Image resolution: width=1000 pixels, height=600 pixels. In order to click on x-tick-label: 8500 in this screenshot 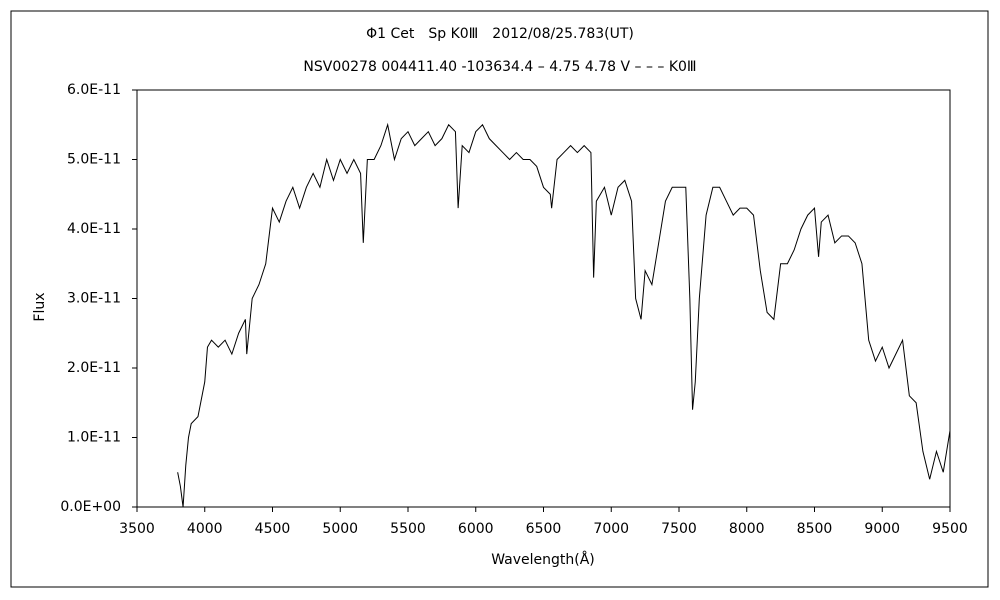, I will do `click(815, 529)`.